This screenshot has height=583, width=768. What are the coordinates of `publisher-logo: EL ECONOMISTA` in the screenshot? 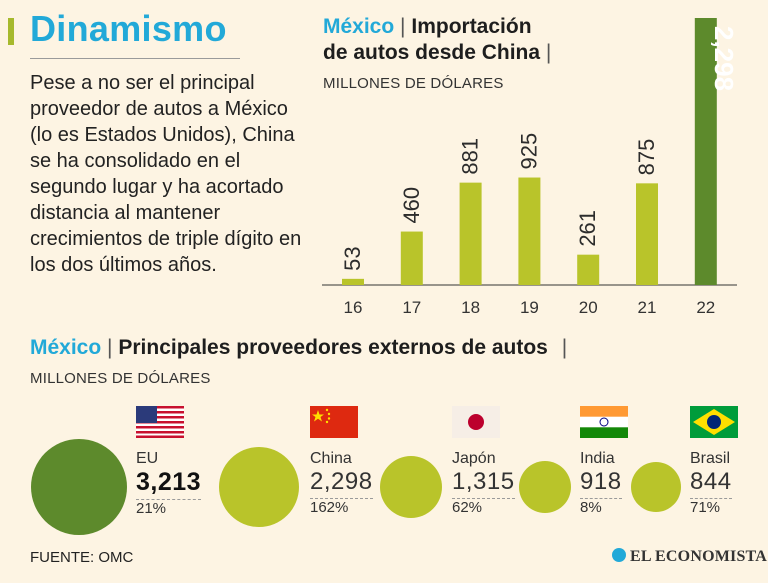 It's located at (689, 557).